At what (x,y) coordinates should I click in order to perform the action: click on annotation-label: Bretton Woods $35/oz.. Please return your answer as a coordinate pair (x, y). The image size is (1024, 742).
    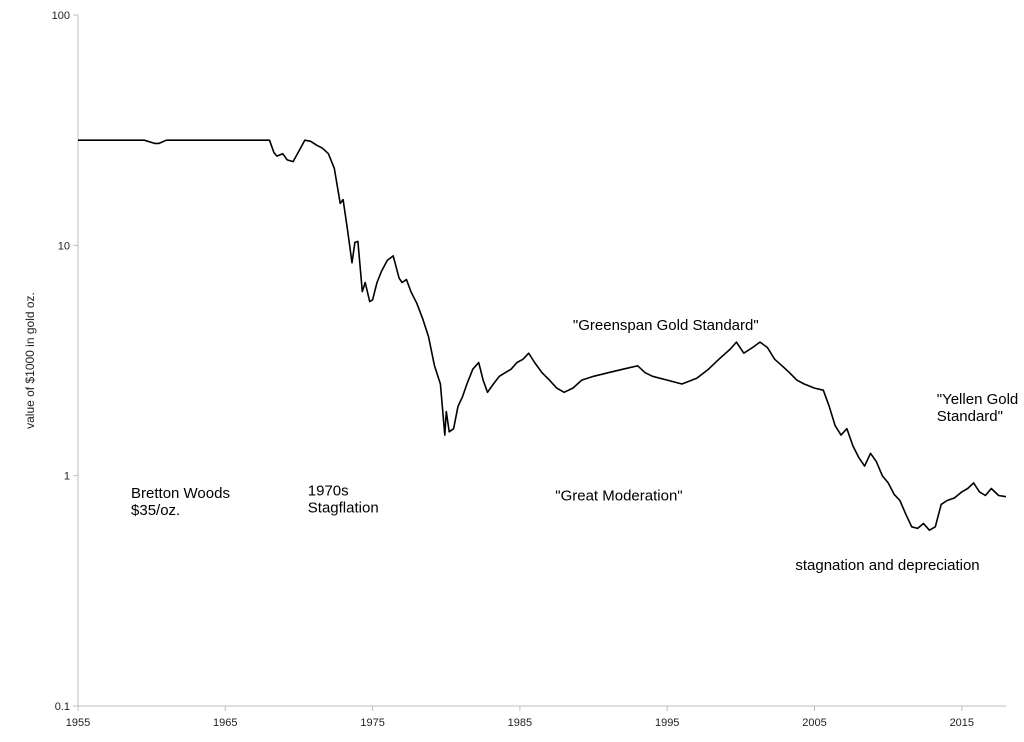
    Looking at the image, I should click on (180, 502).